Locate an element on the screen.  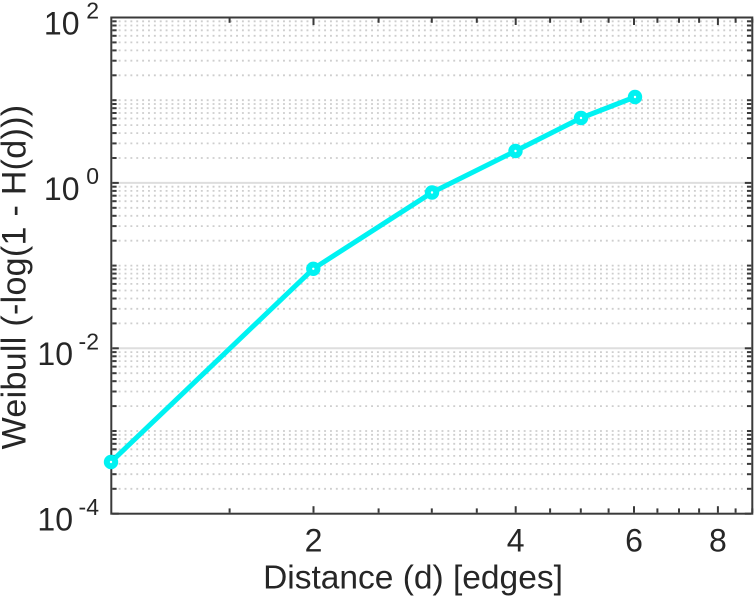
svg-text: 8 is located at coordinates (718, 541).